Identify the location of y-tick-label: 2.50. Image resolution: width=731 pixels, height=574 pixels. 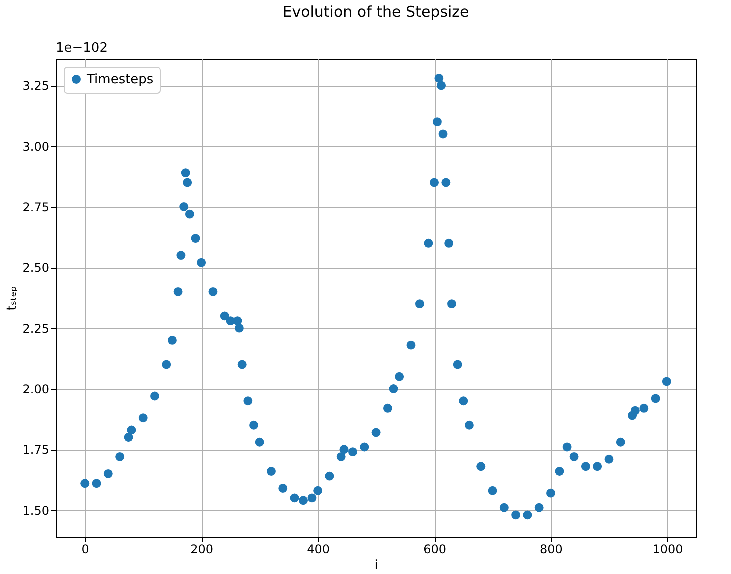
(36, 268).